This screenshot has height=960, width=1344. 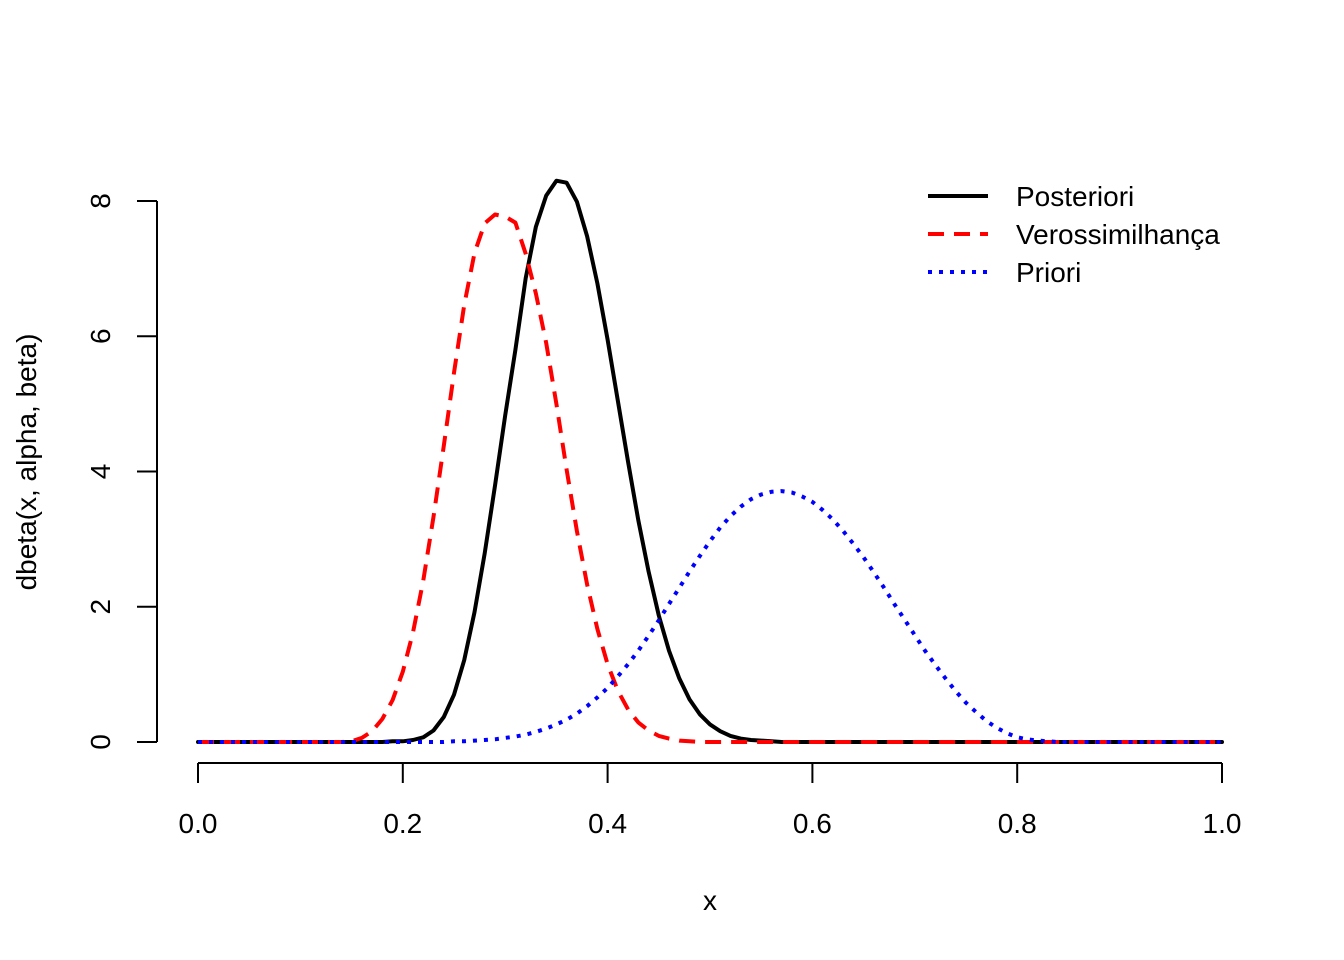 What do you see at coordinates (100, 201) in the screenshot?
I see `y-tick-label: 8` at bounding box center [100, 201].